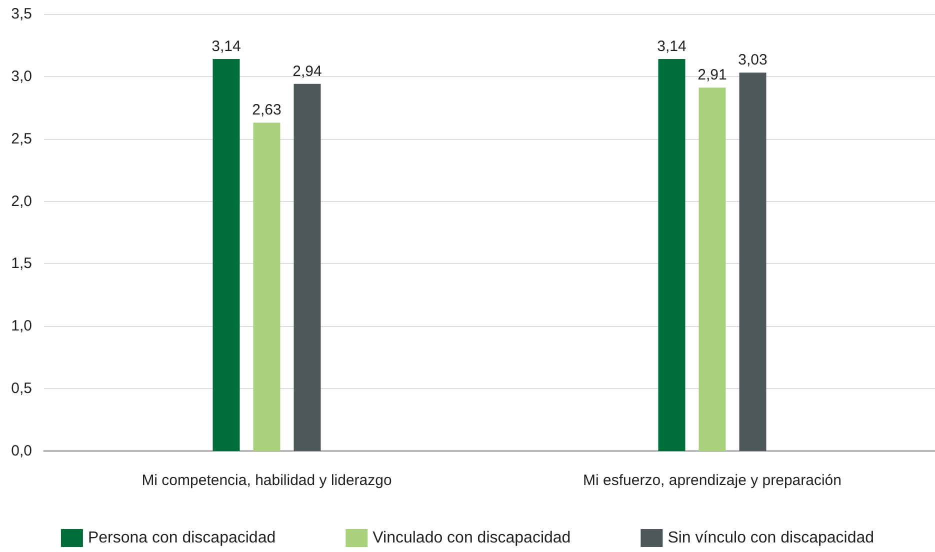 The height and width of the screenshot is (552, 935). Describe the element at coordinates (471, 538) in the screenshot. I see `legend-label: Vinculado con discapacidad` at that location.